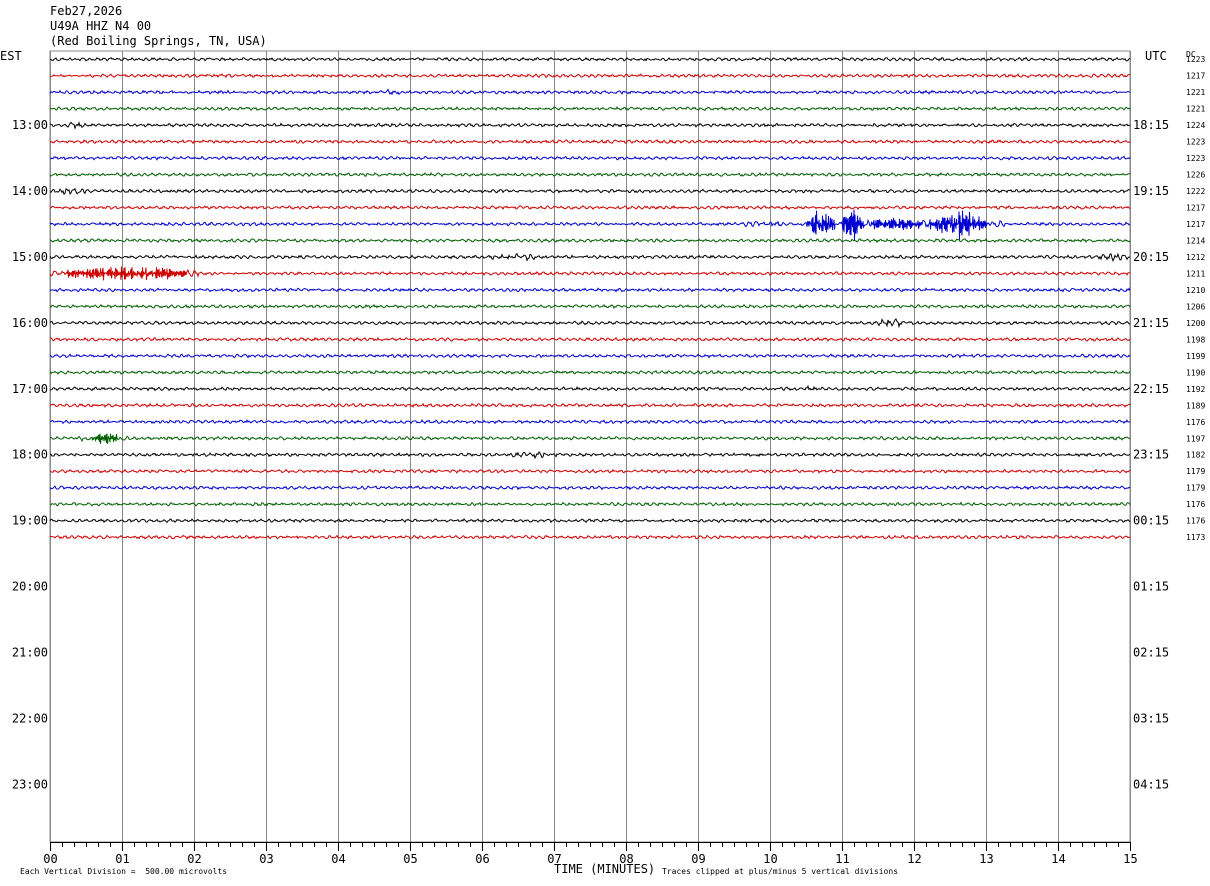 This screenshot has width=1210, height=886. Describe the element at coordinates (1151, 652) in the screenshot. I see `right-hour-label: 02:15` at that location.